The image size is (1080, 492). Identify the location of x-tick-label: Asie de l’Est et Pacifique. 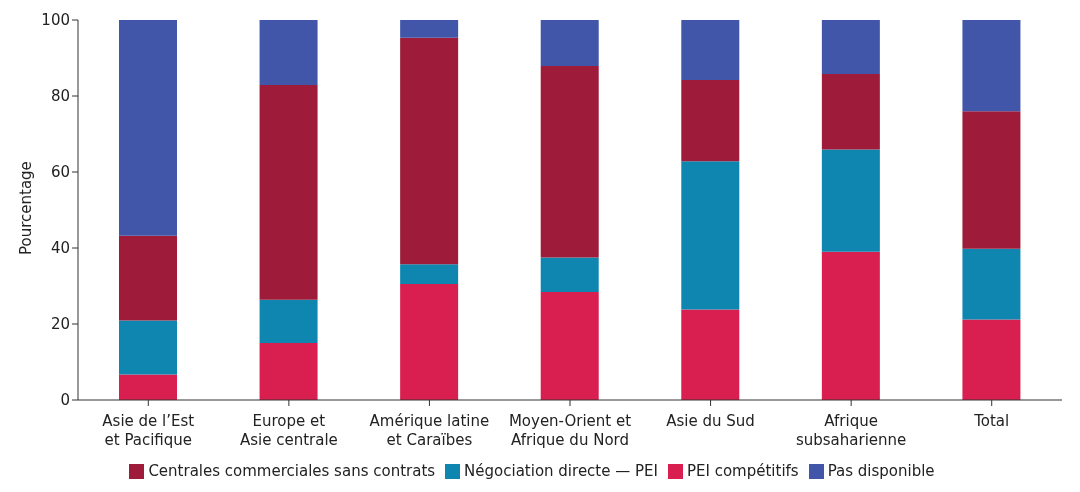
(148, 430).